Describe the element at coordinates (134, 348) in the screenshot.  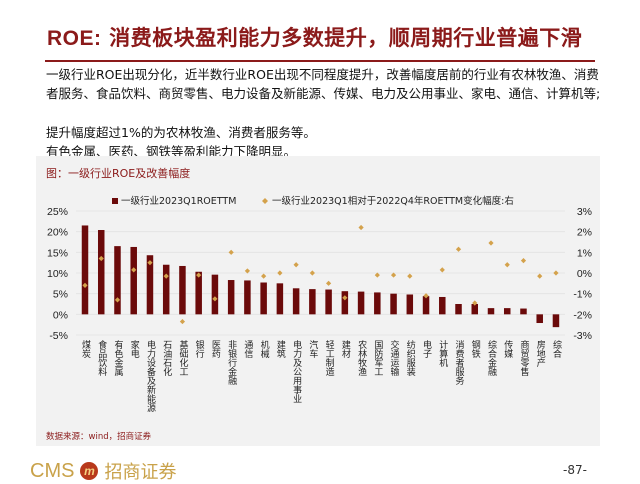
I see `category-label: 家电` at that location.